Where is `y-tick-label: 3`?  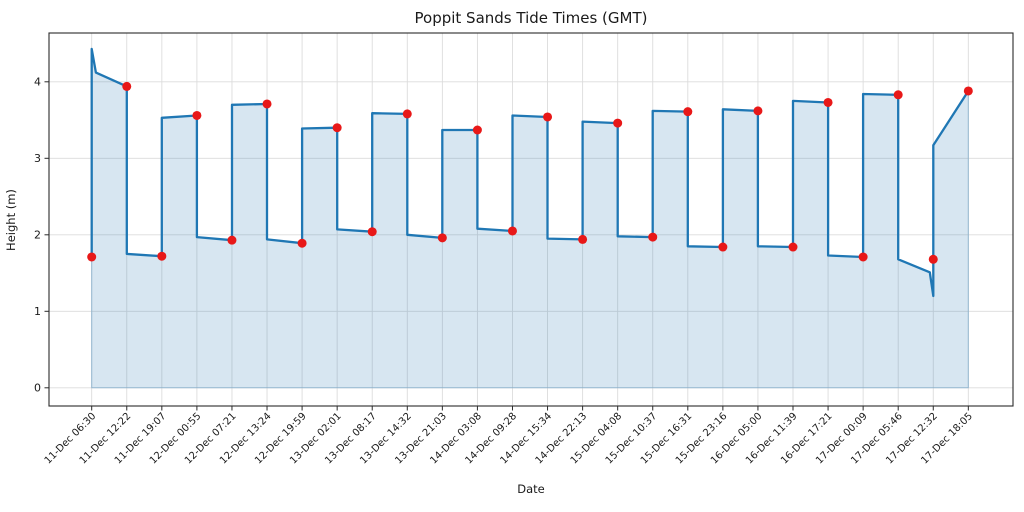
y-tick-label: 3 is located at coordinates (37, 158).